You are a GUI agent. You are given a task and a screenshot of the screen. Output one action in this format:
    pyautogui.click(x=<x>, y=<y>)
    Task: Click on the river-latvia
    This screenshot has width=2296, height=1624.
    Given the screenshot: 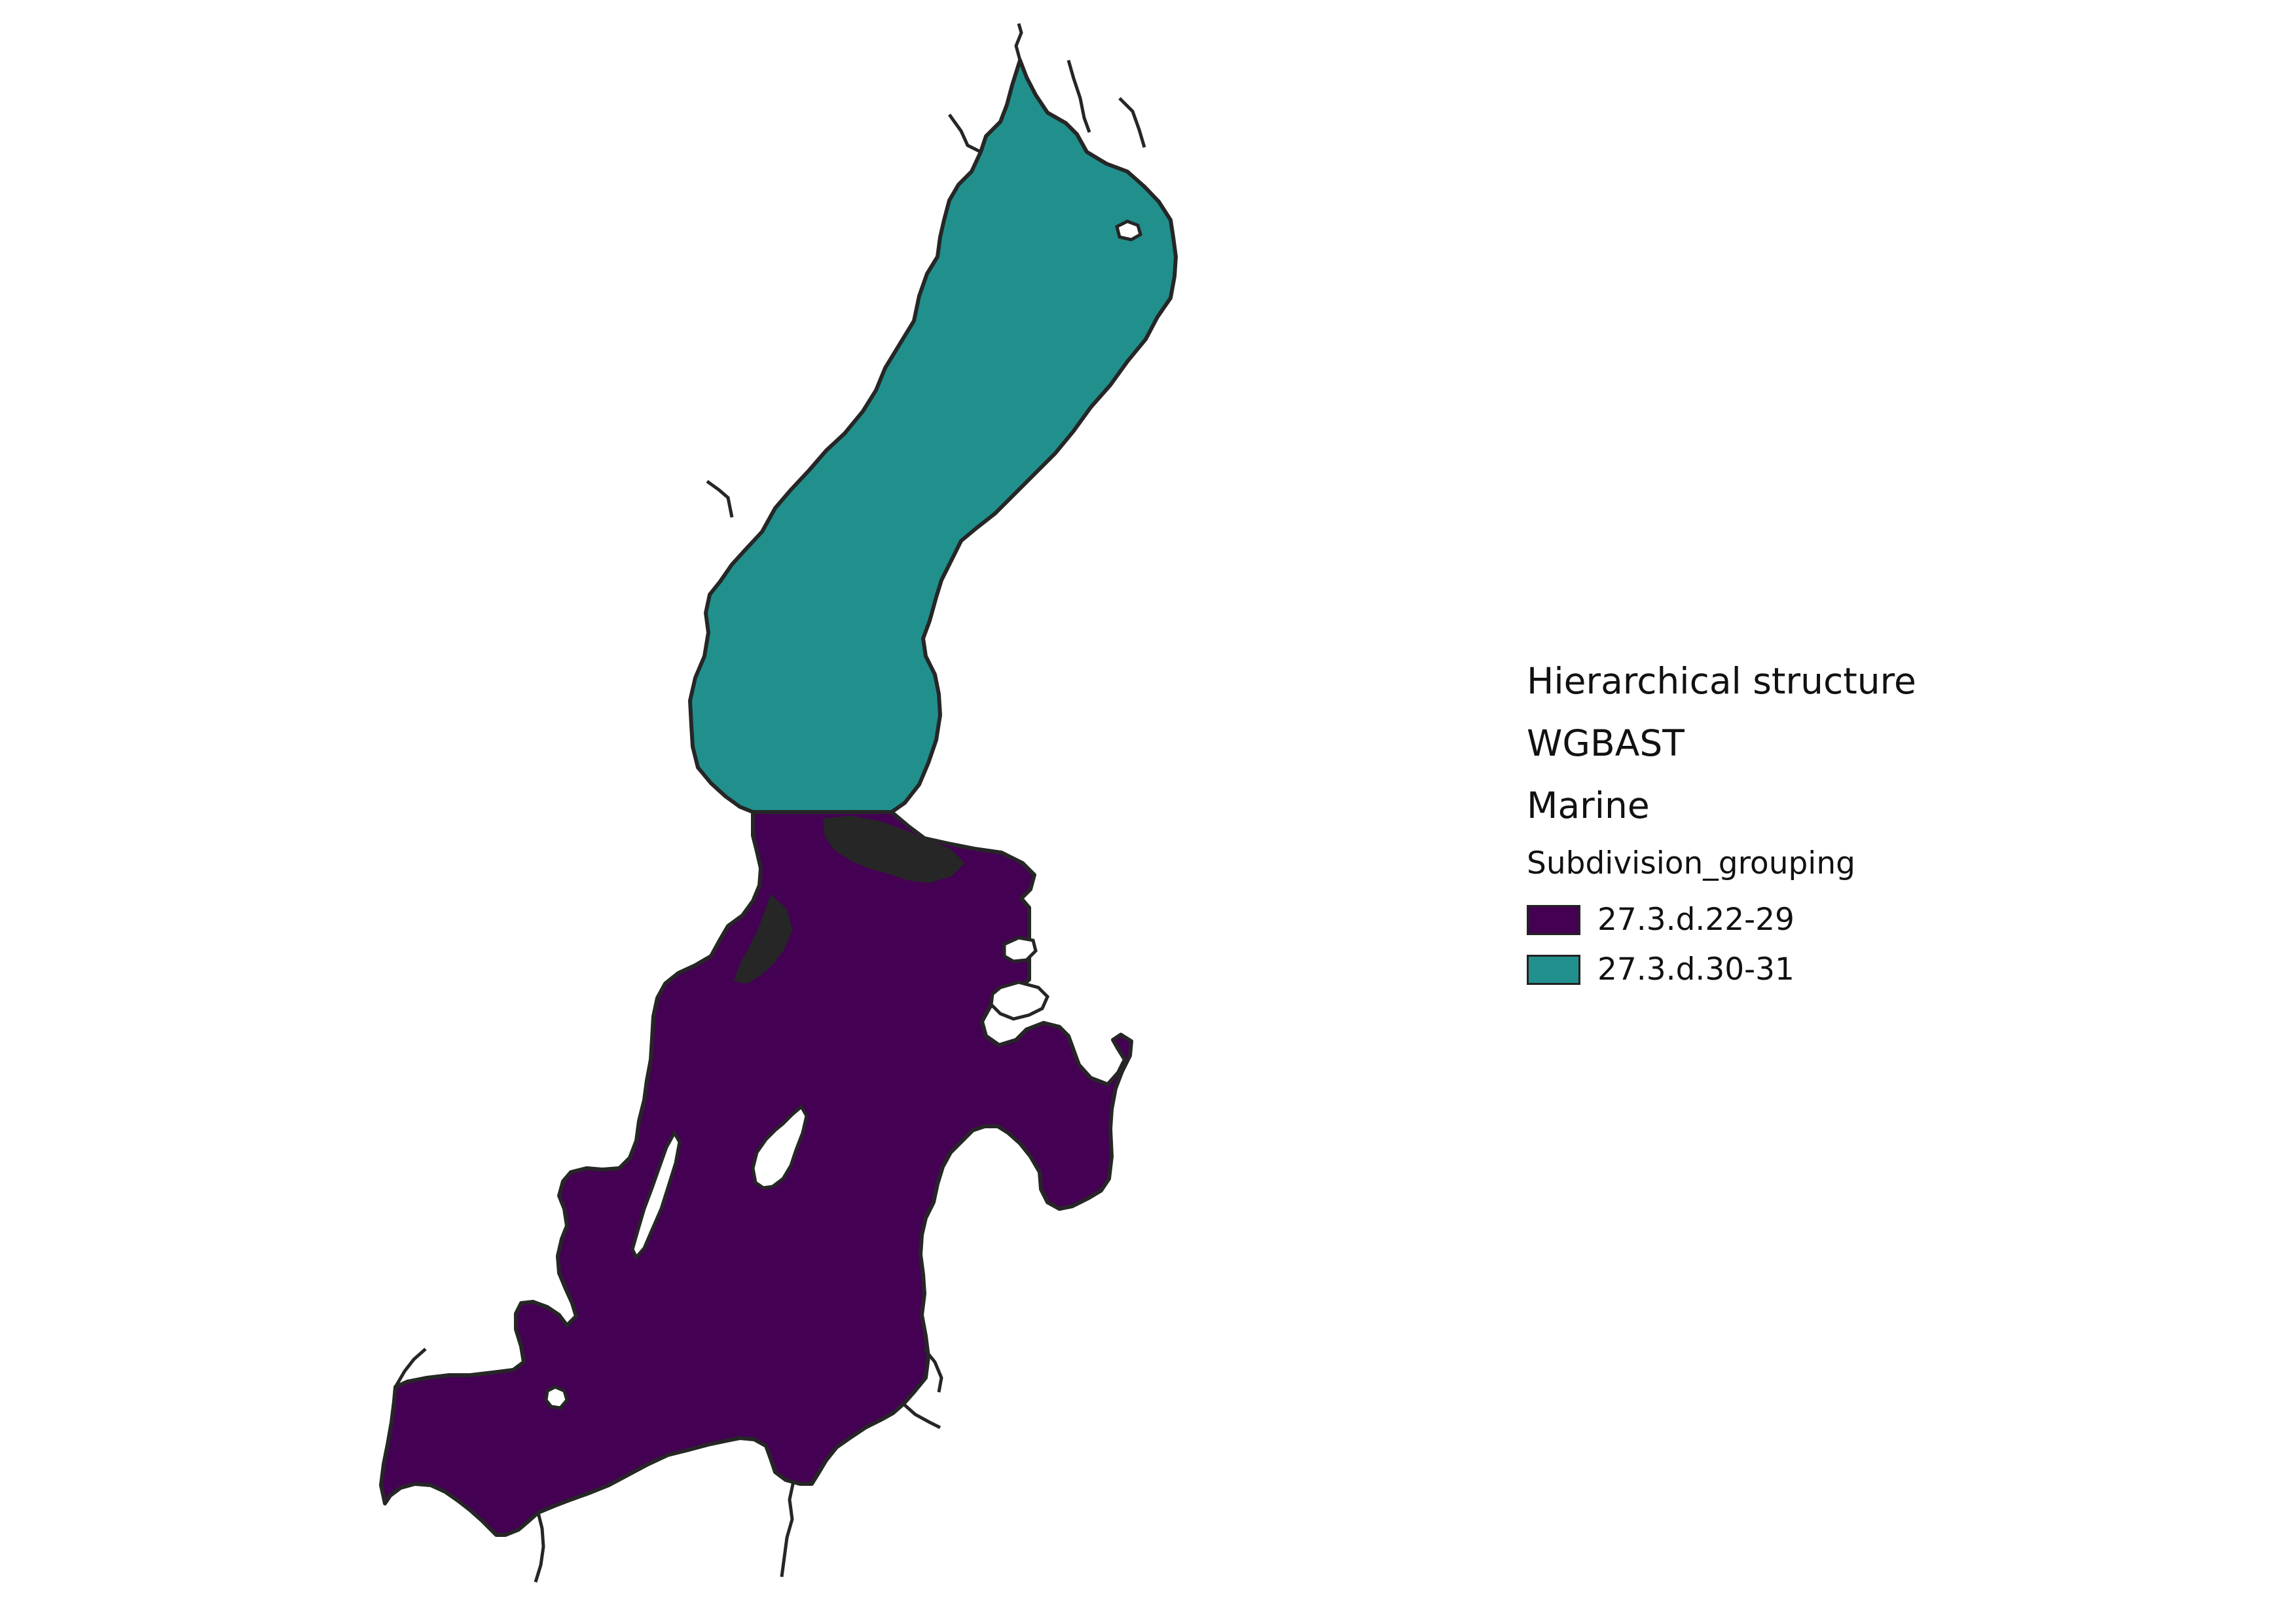 What is the action you would take?
    pyautogui.click(x=933, y=1370)
    